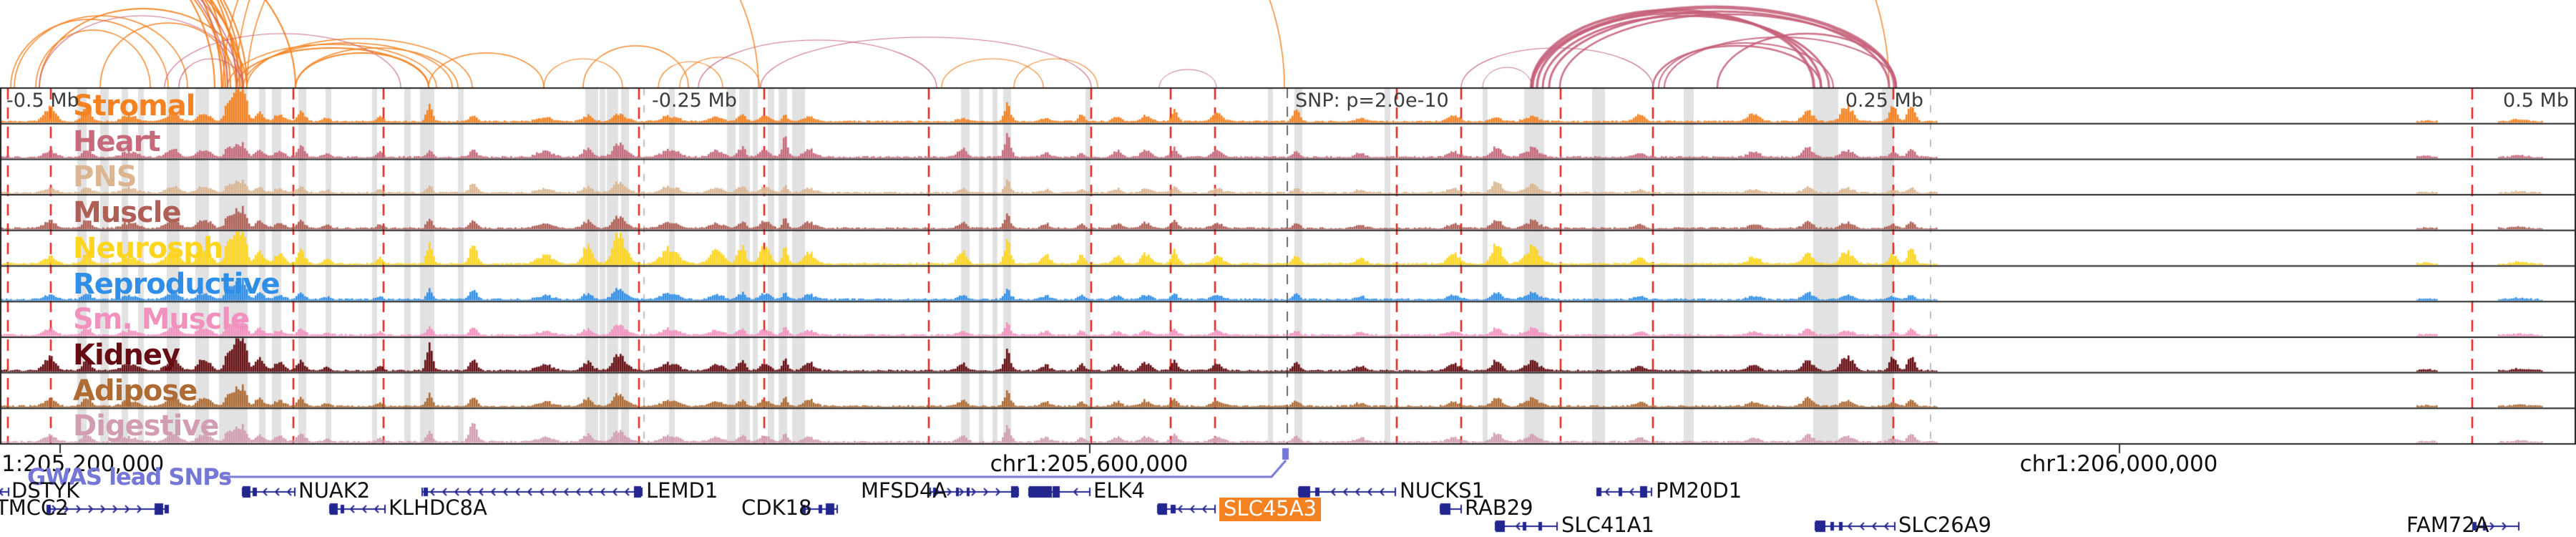 Image resolution: width=2576 pixels, height=537 pixels. Describe the element at coordinates (127, 213) in the screenshot. I see `track-label-muscle: Muscle` at that location.